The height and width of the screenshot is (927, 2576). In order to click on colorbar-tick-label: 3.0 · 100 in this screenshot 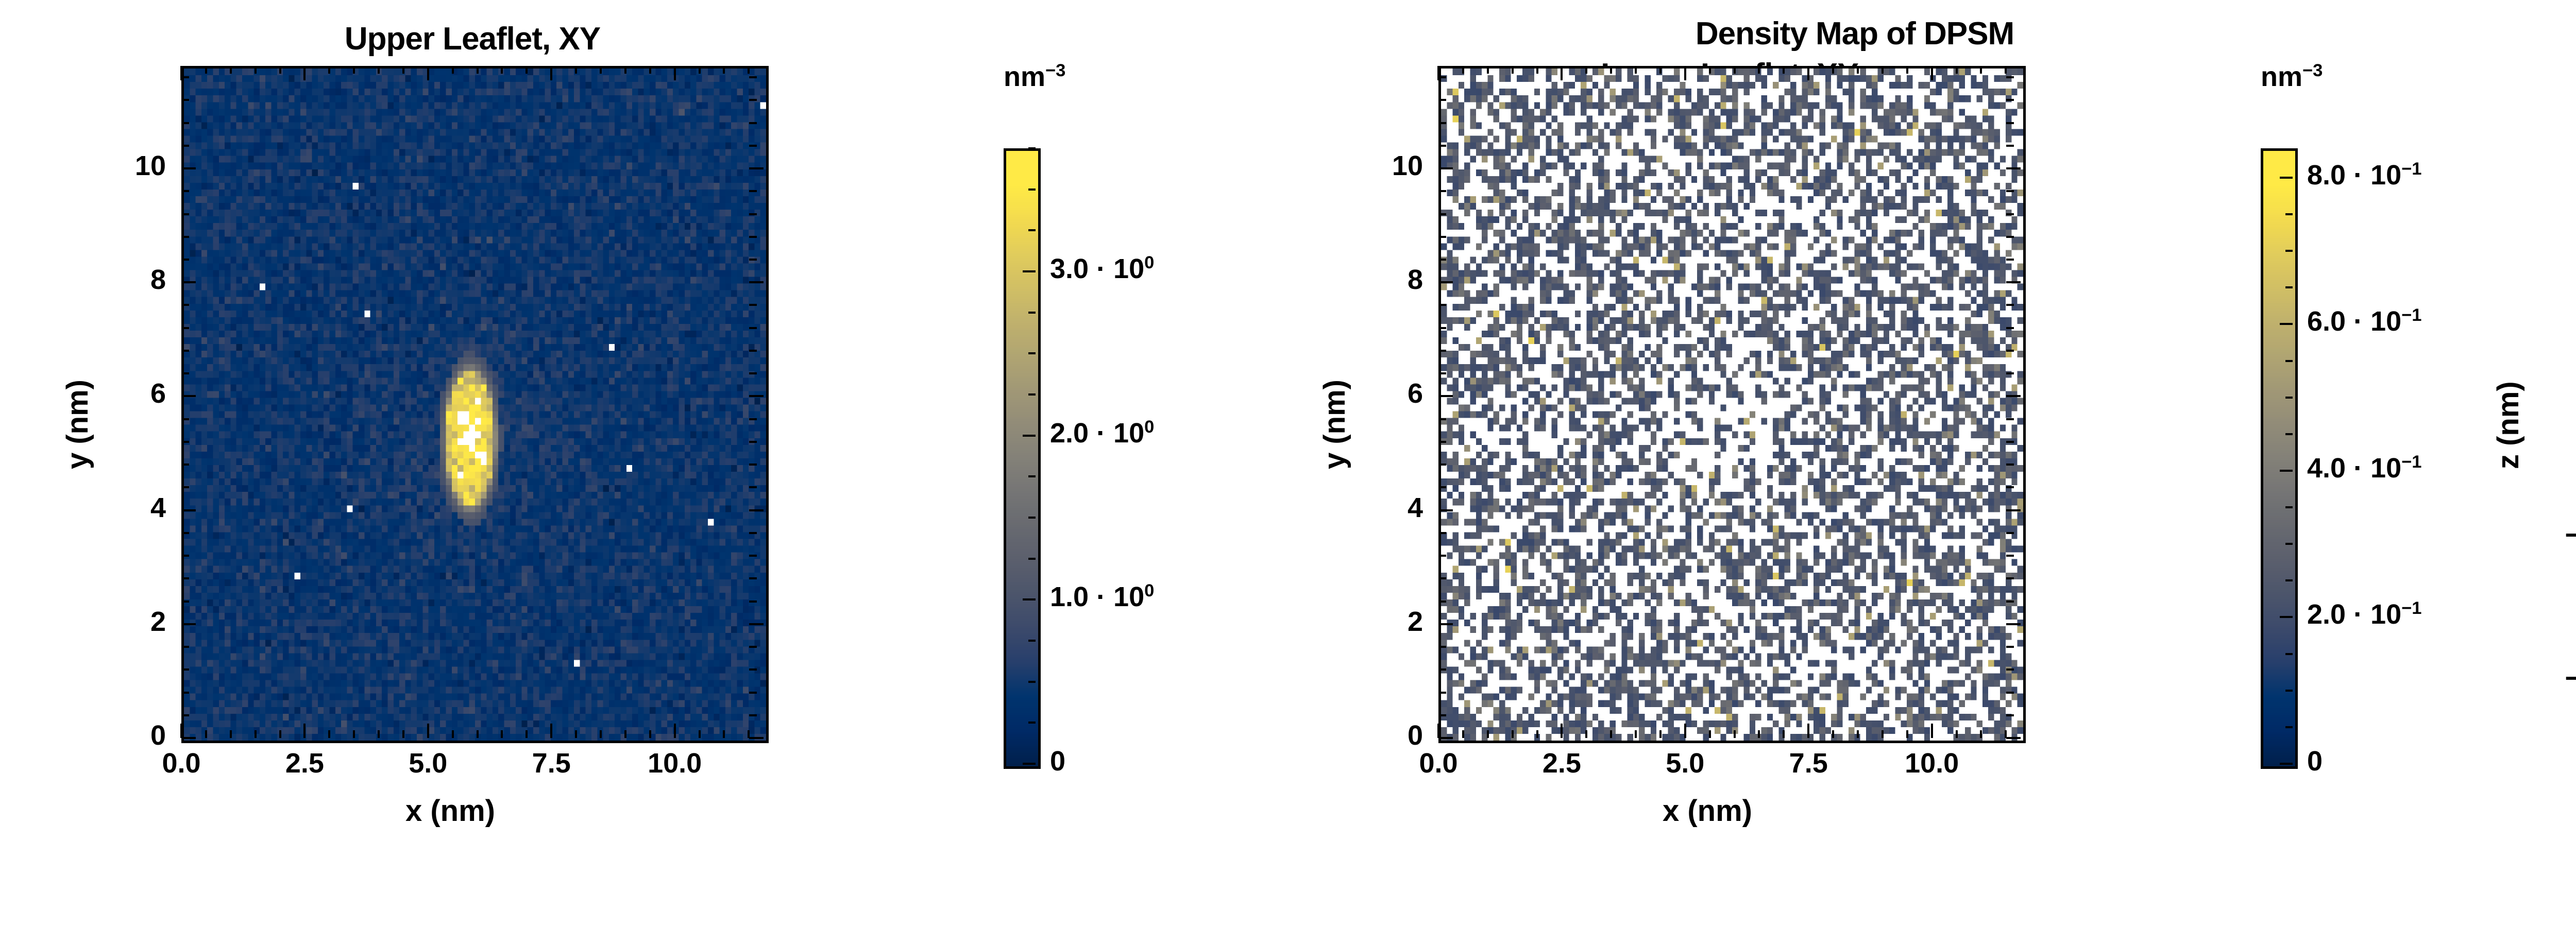, I will do `click(1102, 268)`.